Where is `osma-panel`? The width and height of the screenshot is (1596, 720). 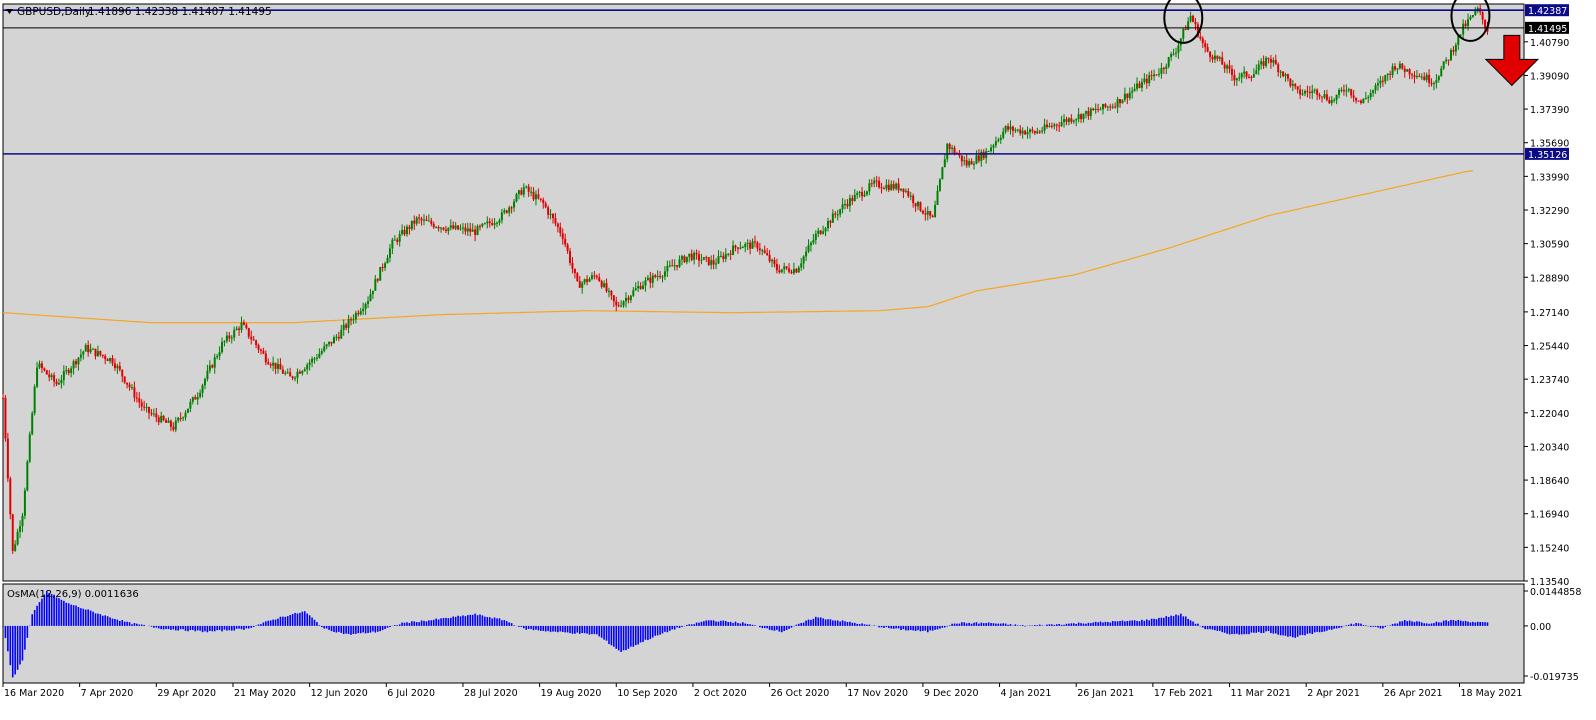 osma-panel is located at coordinates (763, 633).